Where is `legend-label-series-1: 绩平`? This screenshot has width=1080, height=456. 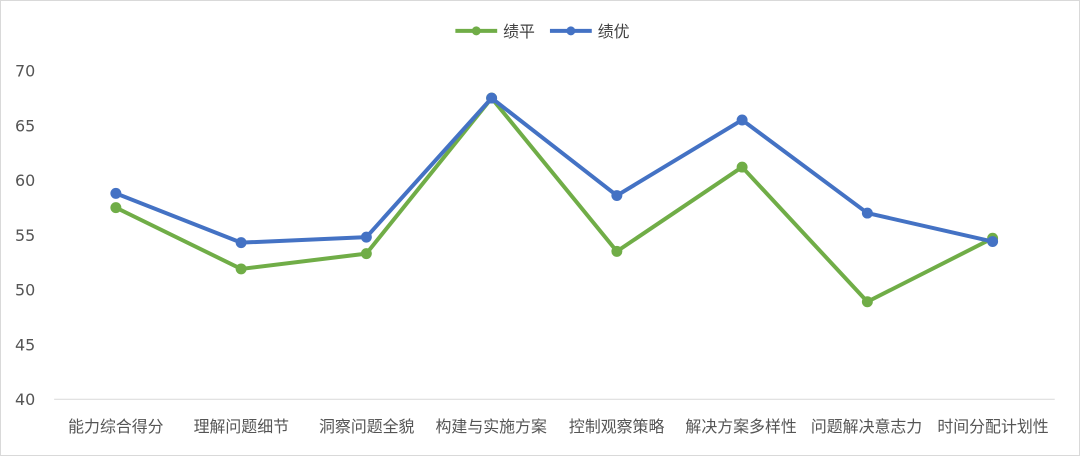
legend-label-series-1: 绩平 is located at coordinates (519, 31).